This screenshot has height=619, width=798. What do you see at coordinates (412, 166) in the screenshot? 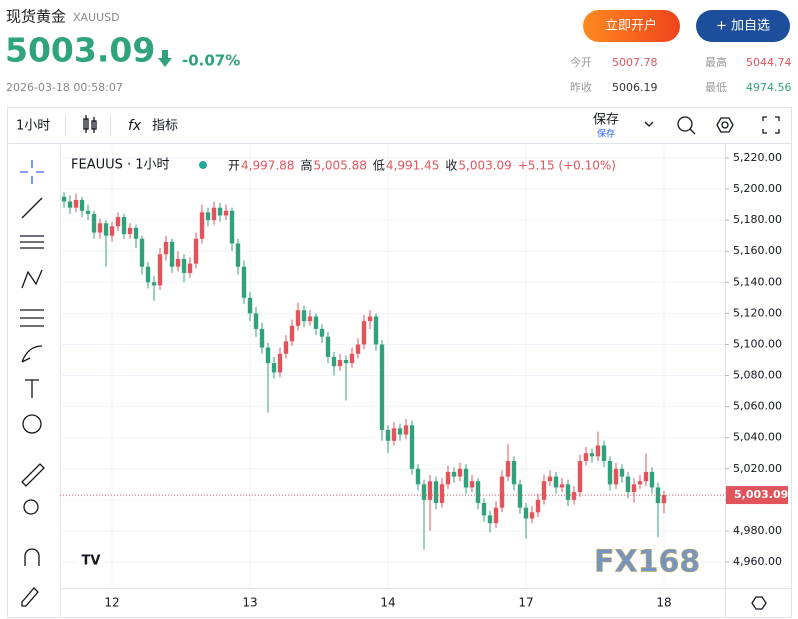
I see `legend-value: 4,991.45` at bounding box center [412, 166].